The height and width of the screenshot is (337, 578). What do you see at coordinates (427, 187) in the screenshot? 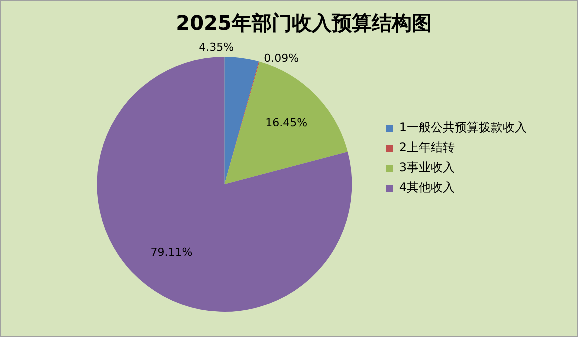
I see `legend-label: 4其他收入` at bounding box center [427, 187].